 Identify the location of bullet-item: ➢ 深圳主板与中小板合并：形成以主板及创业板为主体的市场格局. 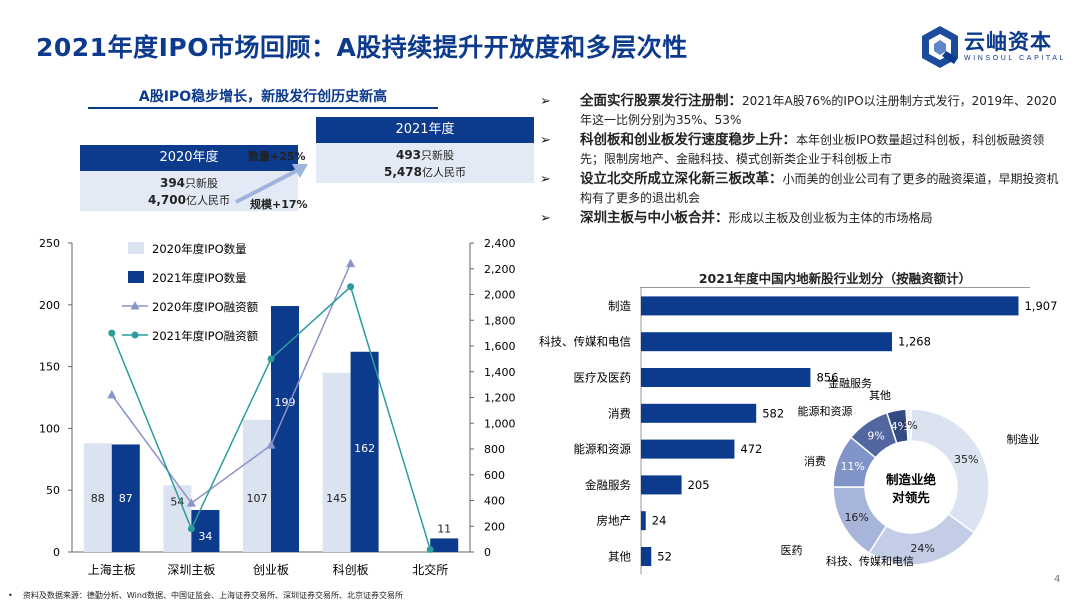
(800, 218).